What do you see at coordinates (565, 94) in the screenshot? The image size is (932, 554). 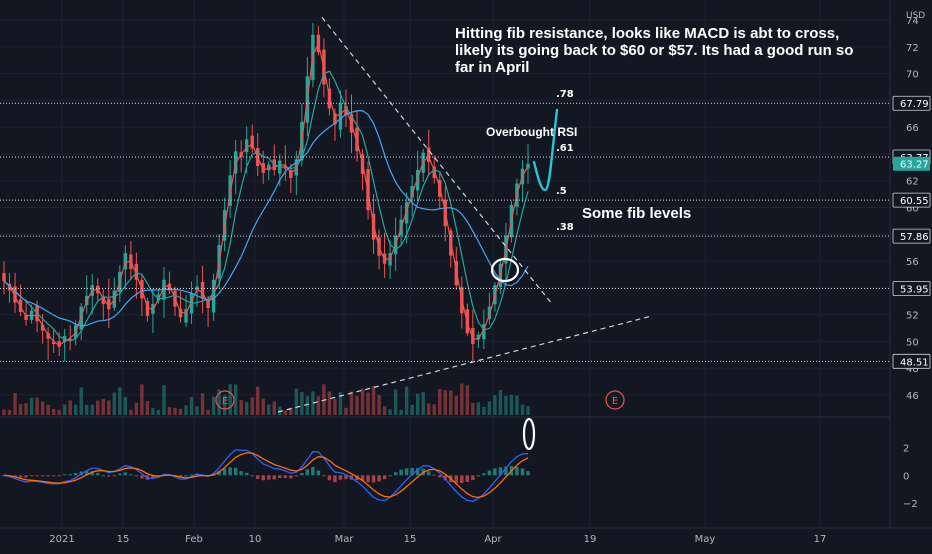 I see `fib-ratio-label: .78` at bounding box center [565, 94].